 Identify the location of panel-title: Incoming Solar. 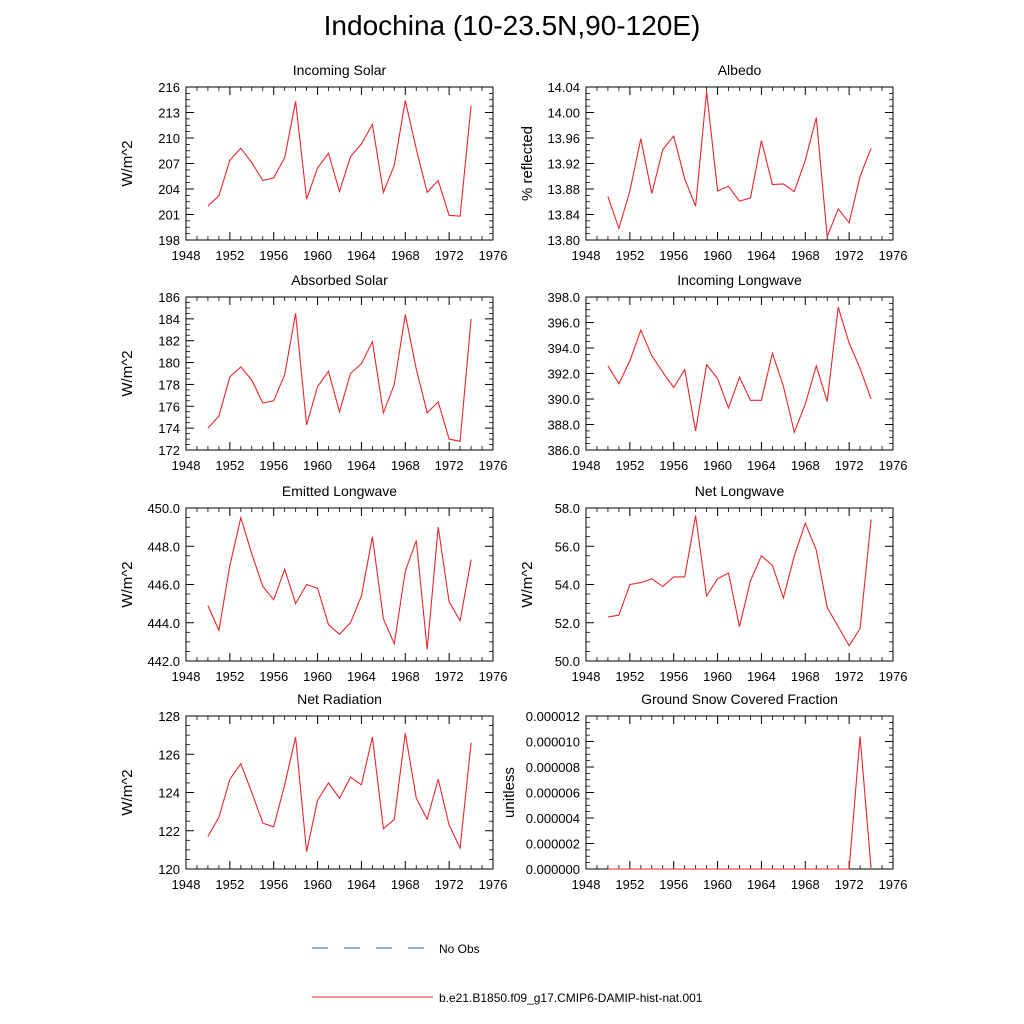
(340, 70).